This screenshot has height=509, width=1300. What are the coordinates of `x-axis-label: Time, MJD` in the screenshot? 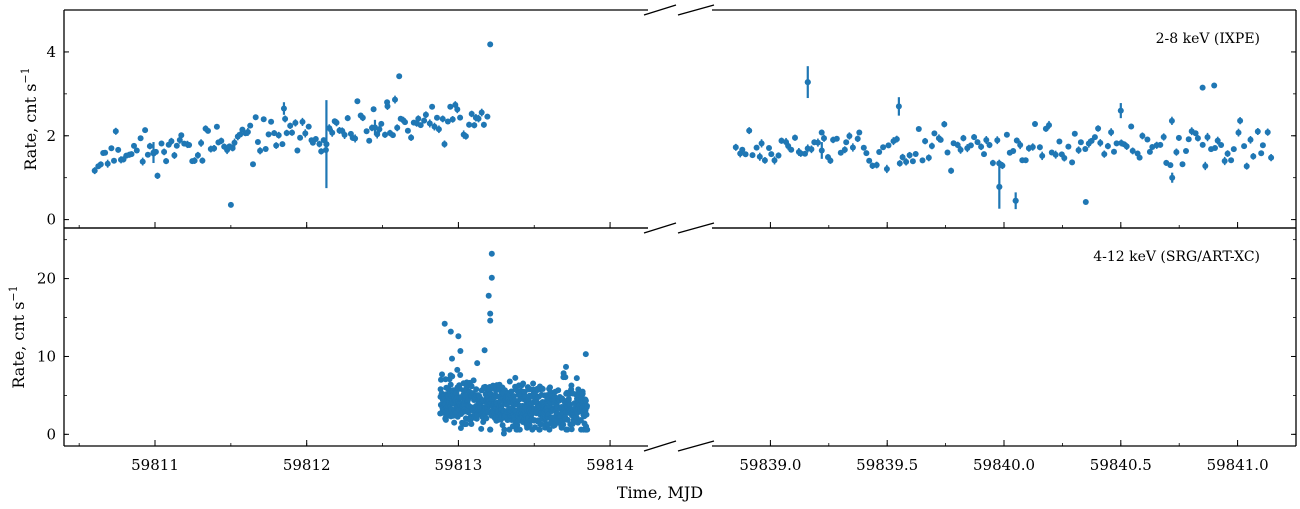 It's located at (660, 492).